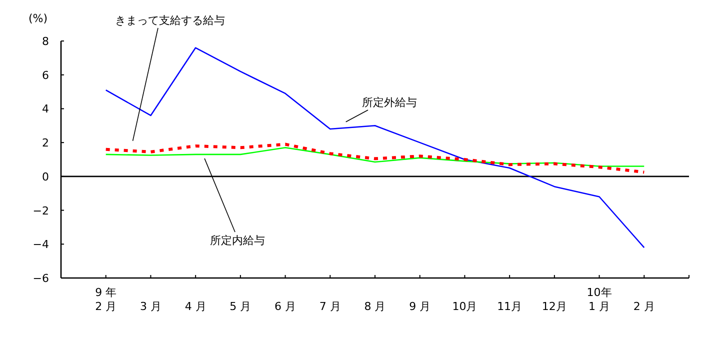  What do you see at coordinates (554, 306) in the screenshot?
I see `xtick: 12月` at bounding box center [554, 306].